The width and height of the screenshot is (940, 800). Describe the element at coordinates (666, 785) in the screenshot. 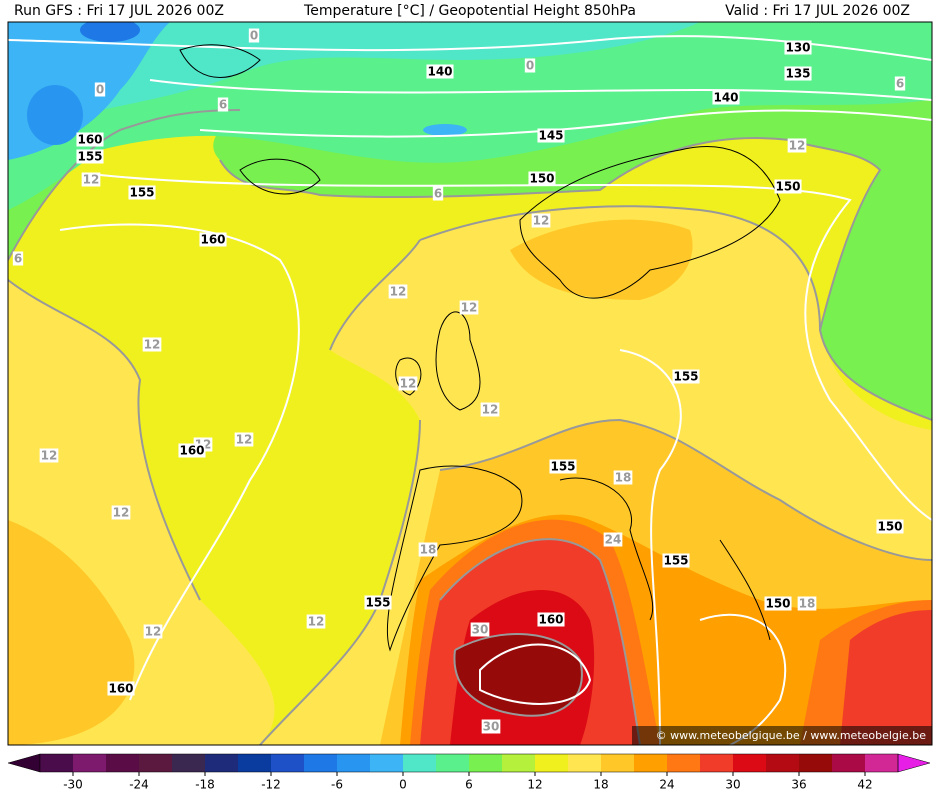

I see `colorbar-tick-label: 24` at that location.